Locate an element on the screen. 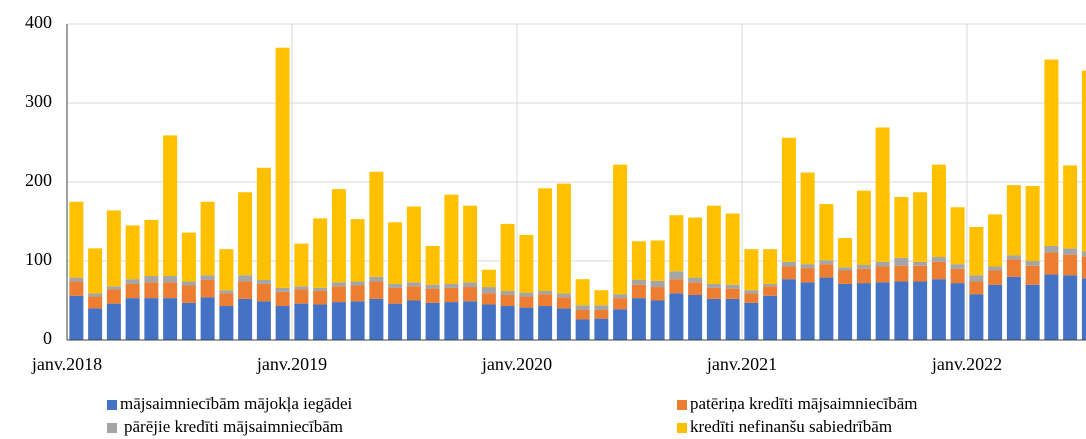  legend-label: pārējie kredīti mājsaimniecībām is located at coordinates (233, 426).